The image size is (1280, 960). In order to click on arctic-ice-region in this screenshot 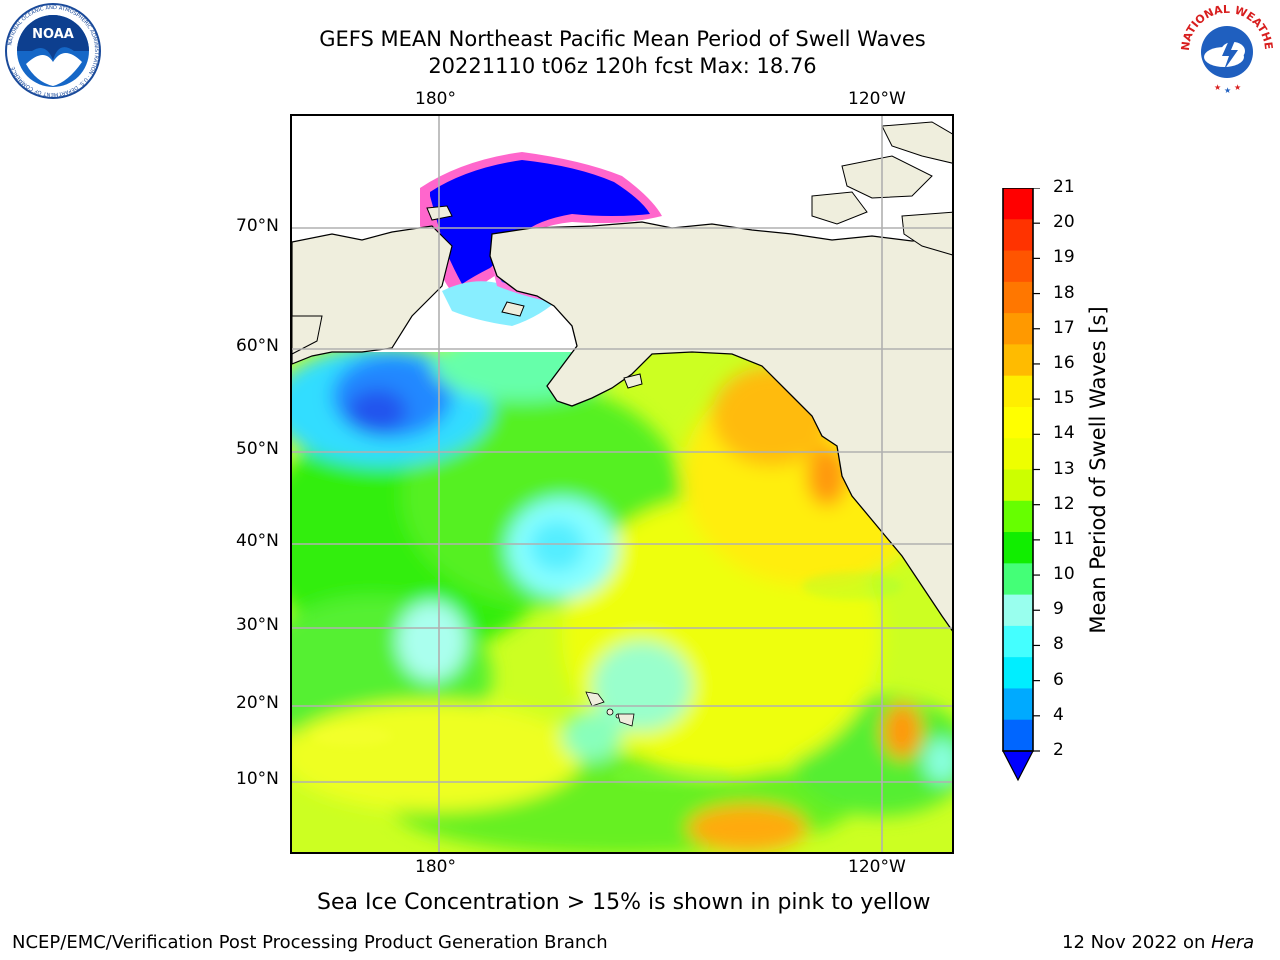, I will do `click(541, 239)`.